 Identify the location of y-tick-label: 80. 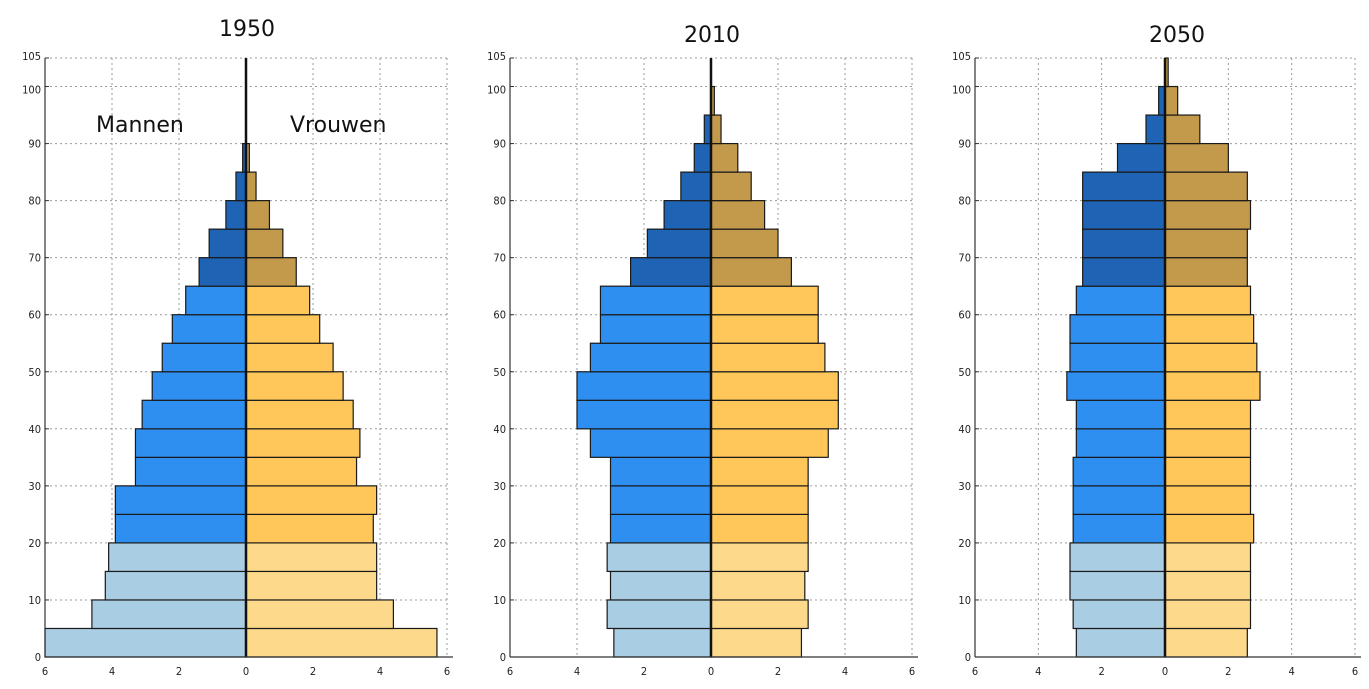
(499, 201).